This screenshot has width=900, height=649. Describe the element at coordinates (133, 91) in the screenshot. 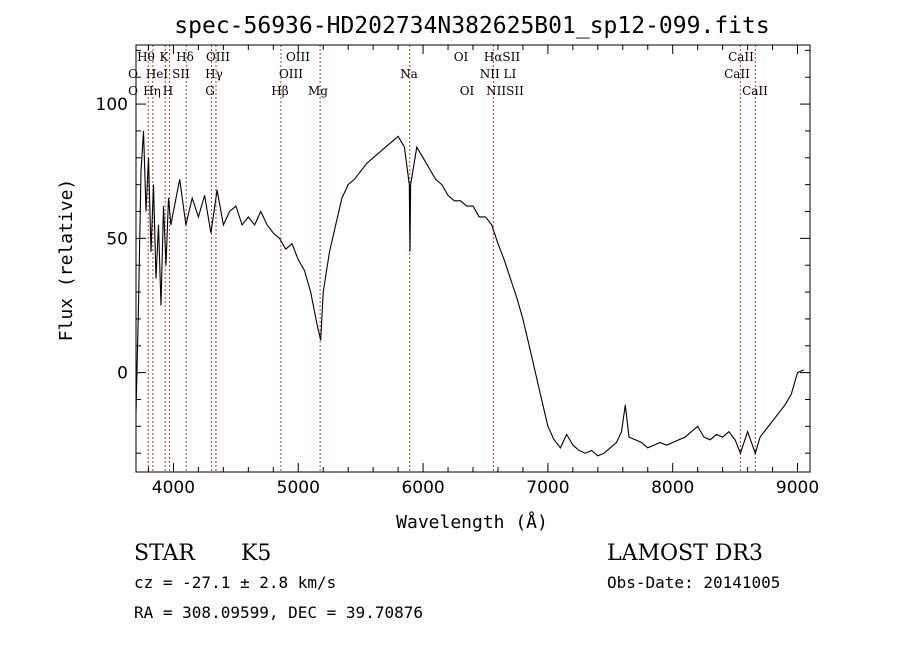

I see `line-label-row3-0: O` at that location.